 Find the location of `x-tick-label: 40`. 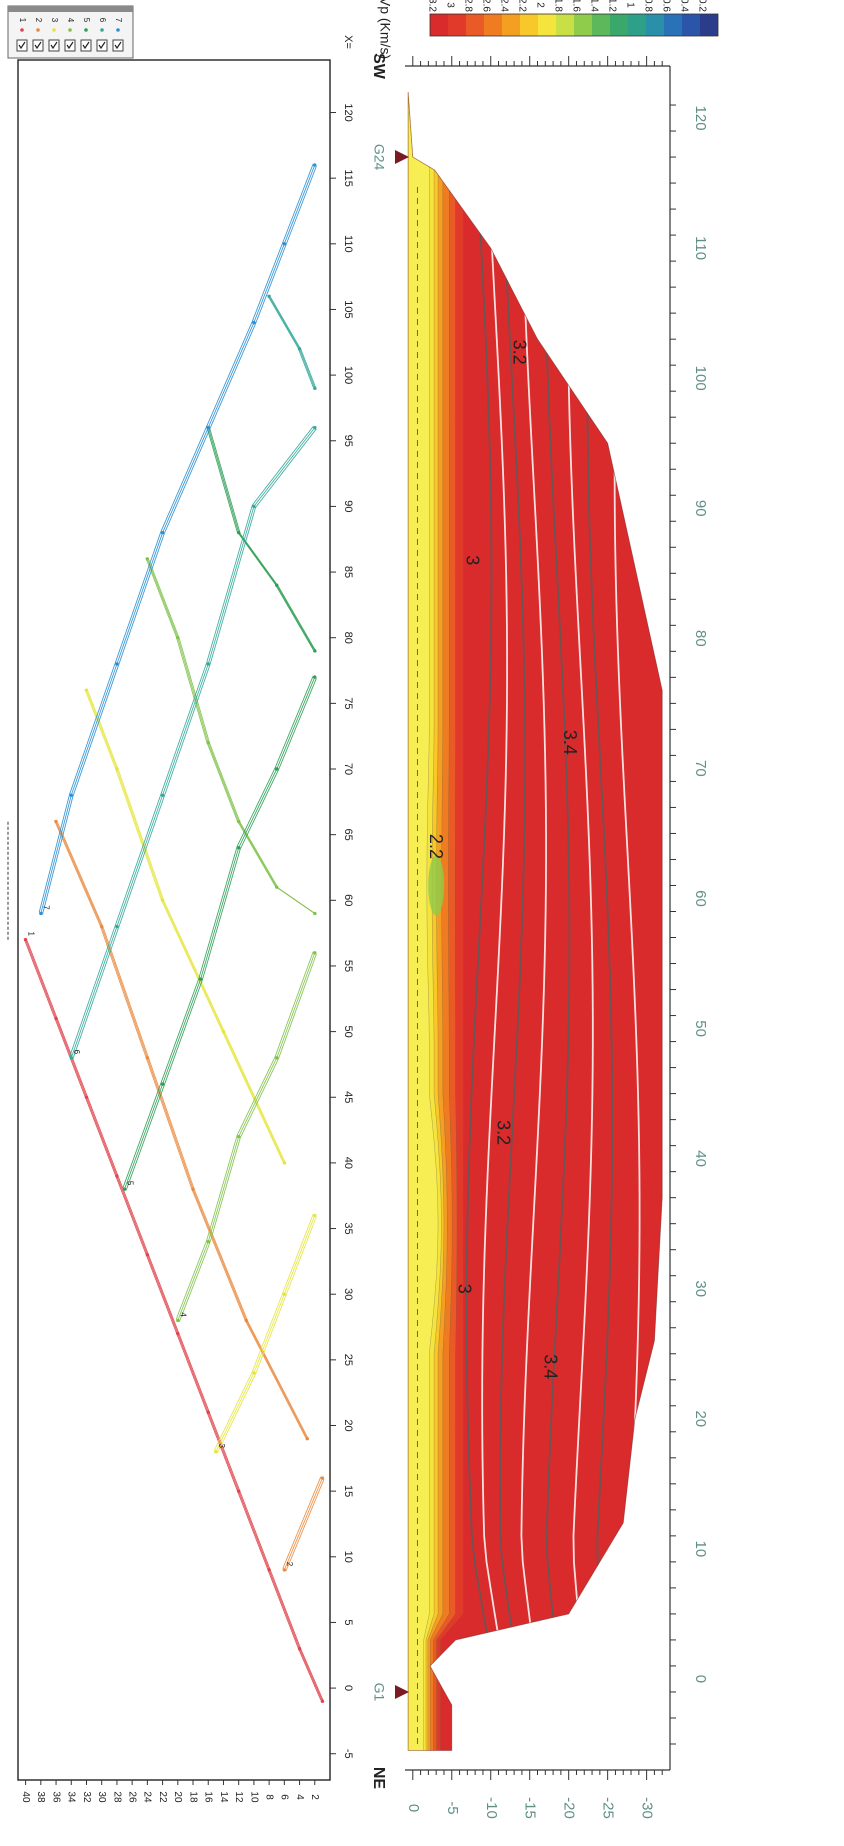

x-tick-label: 40 is located at coordinates (700, 1158).